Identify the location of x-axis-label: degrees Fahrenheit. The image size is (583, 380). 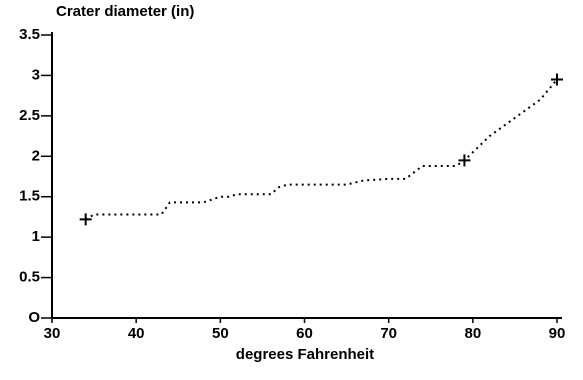
(305, 354).